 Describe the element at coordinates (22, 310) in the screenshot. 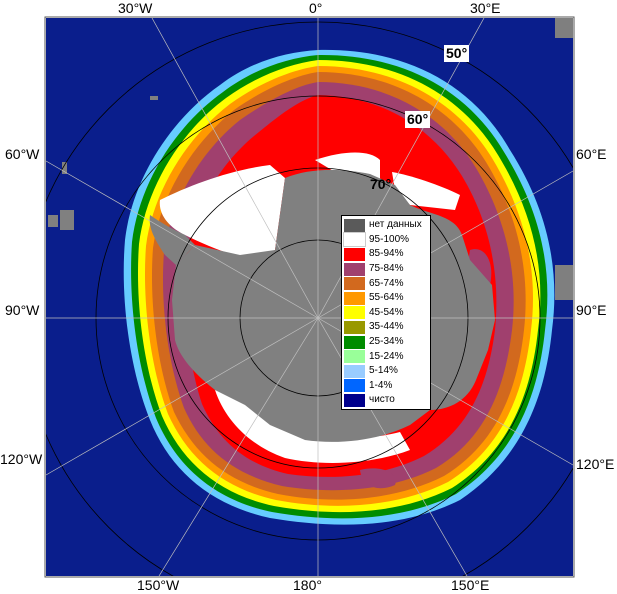

I see `lon-label-90w: 90°W` at that location.